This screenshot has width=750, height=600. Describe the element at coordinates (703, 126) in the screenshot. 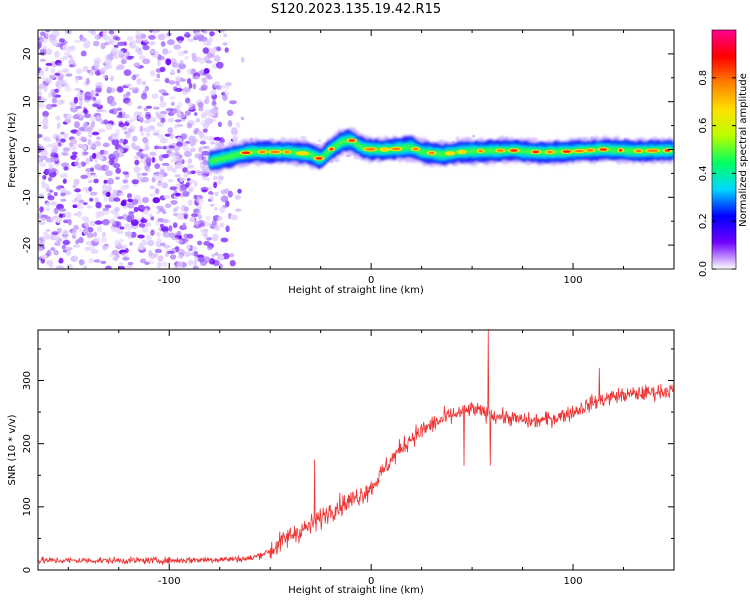

I see `colorbar-tick-label: 0.6` at that location.